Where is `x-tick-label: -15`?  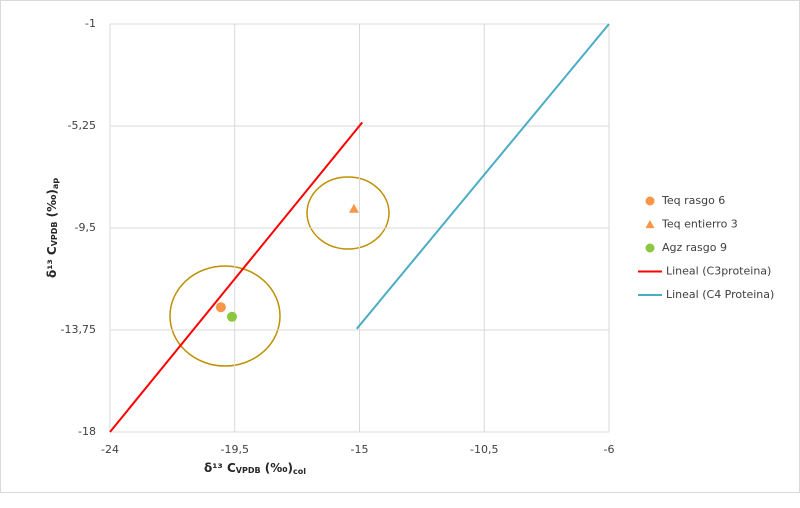 x-tick-label: -15 is located at coordinates (360, 449).